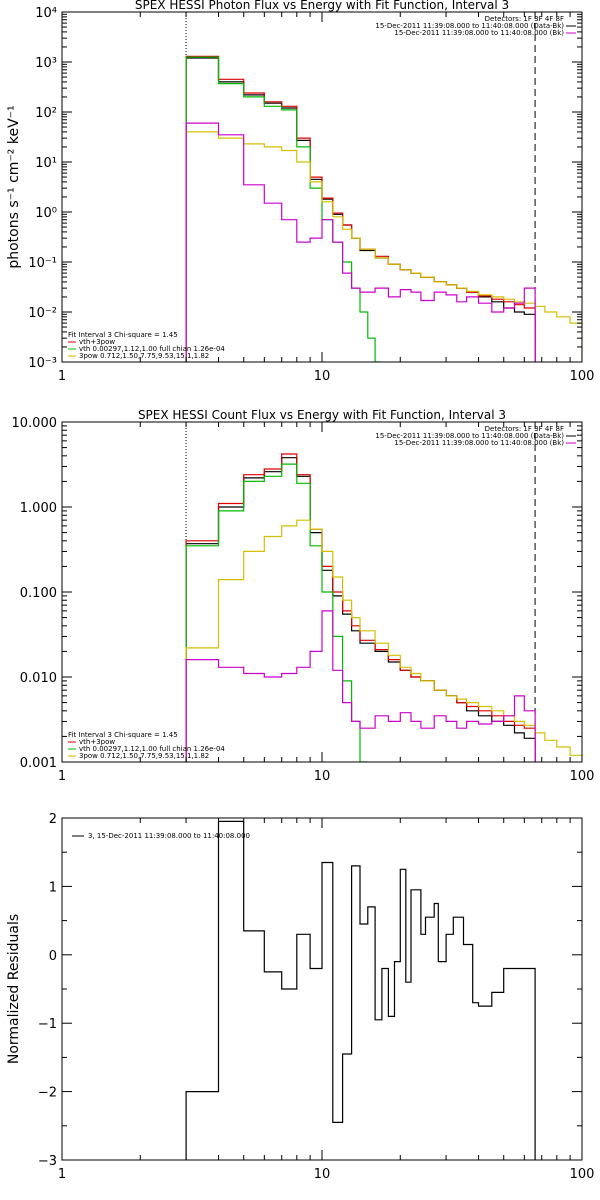  Describe the element at coordinates (46, 113) in the screenshot. I see `y-tick-label: 10²` at that location.